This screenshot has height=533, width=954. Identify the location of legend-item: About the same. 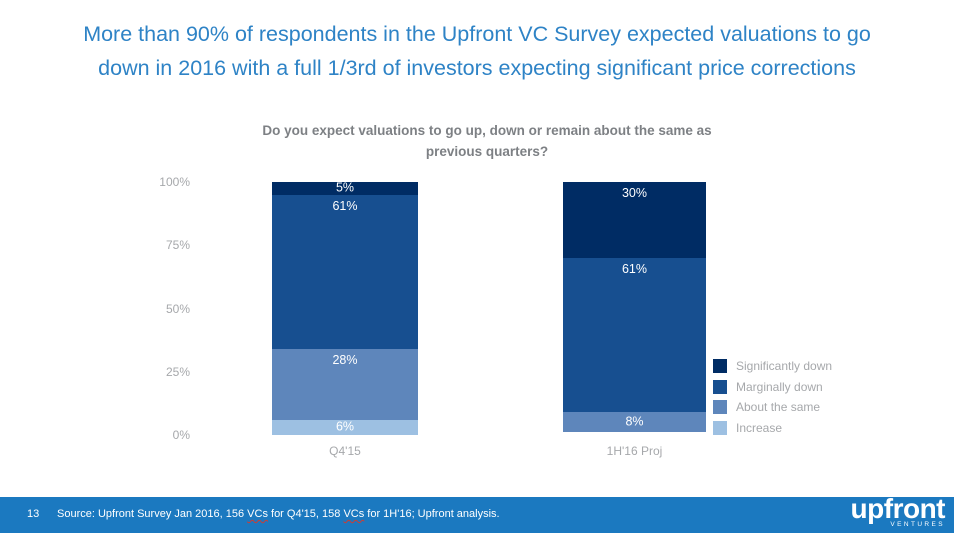
(772, 407).